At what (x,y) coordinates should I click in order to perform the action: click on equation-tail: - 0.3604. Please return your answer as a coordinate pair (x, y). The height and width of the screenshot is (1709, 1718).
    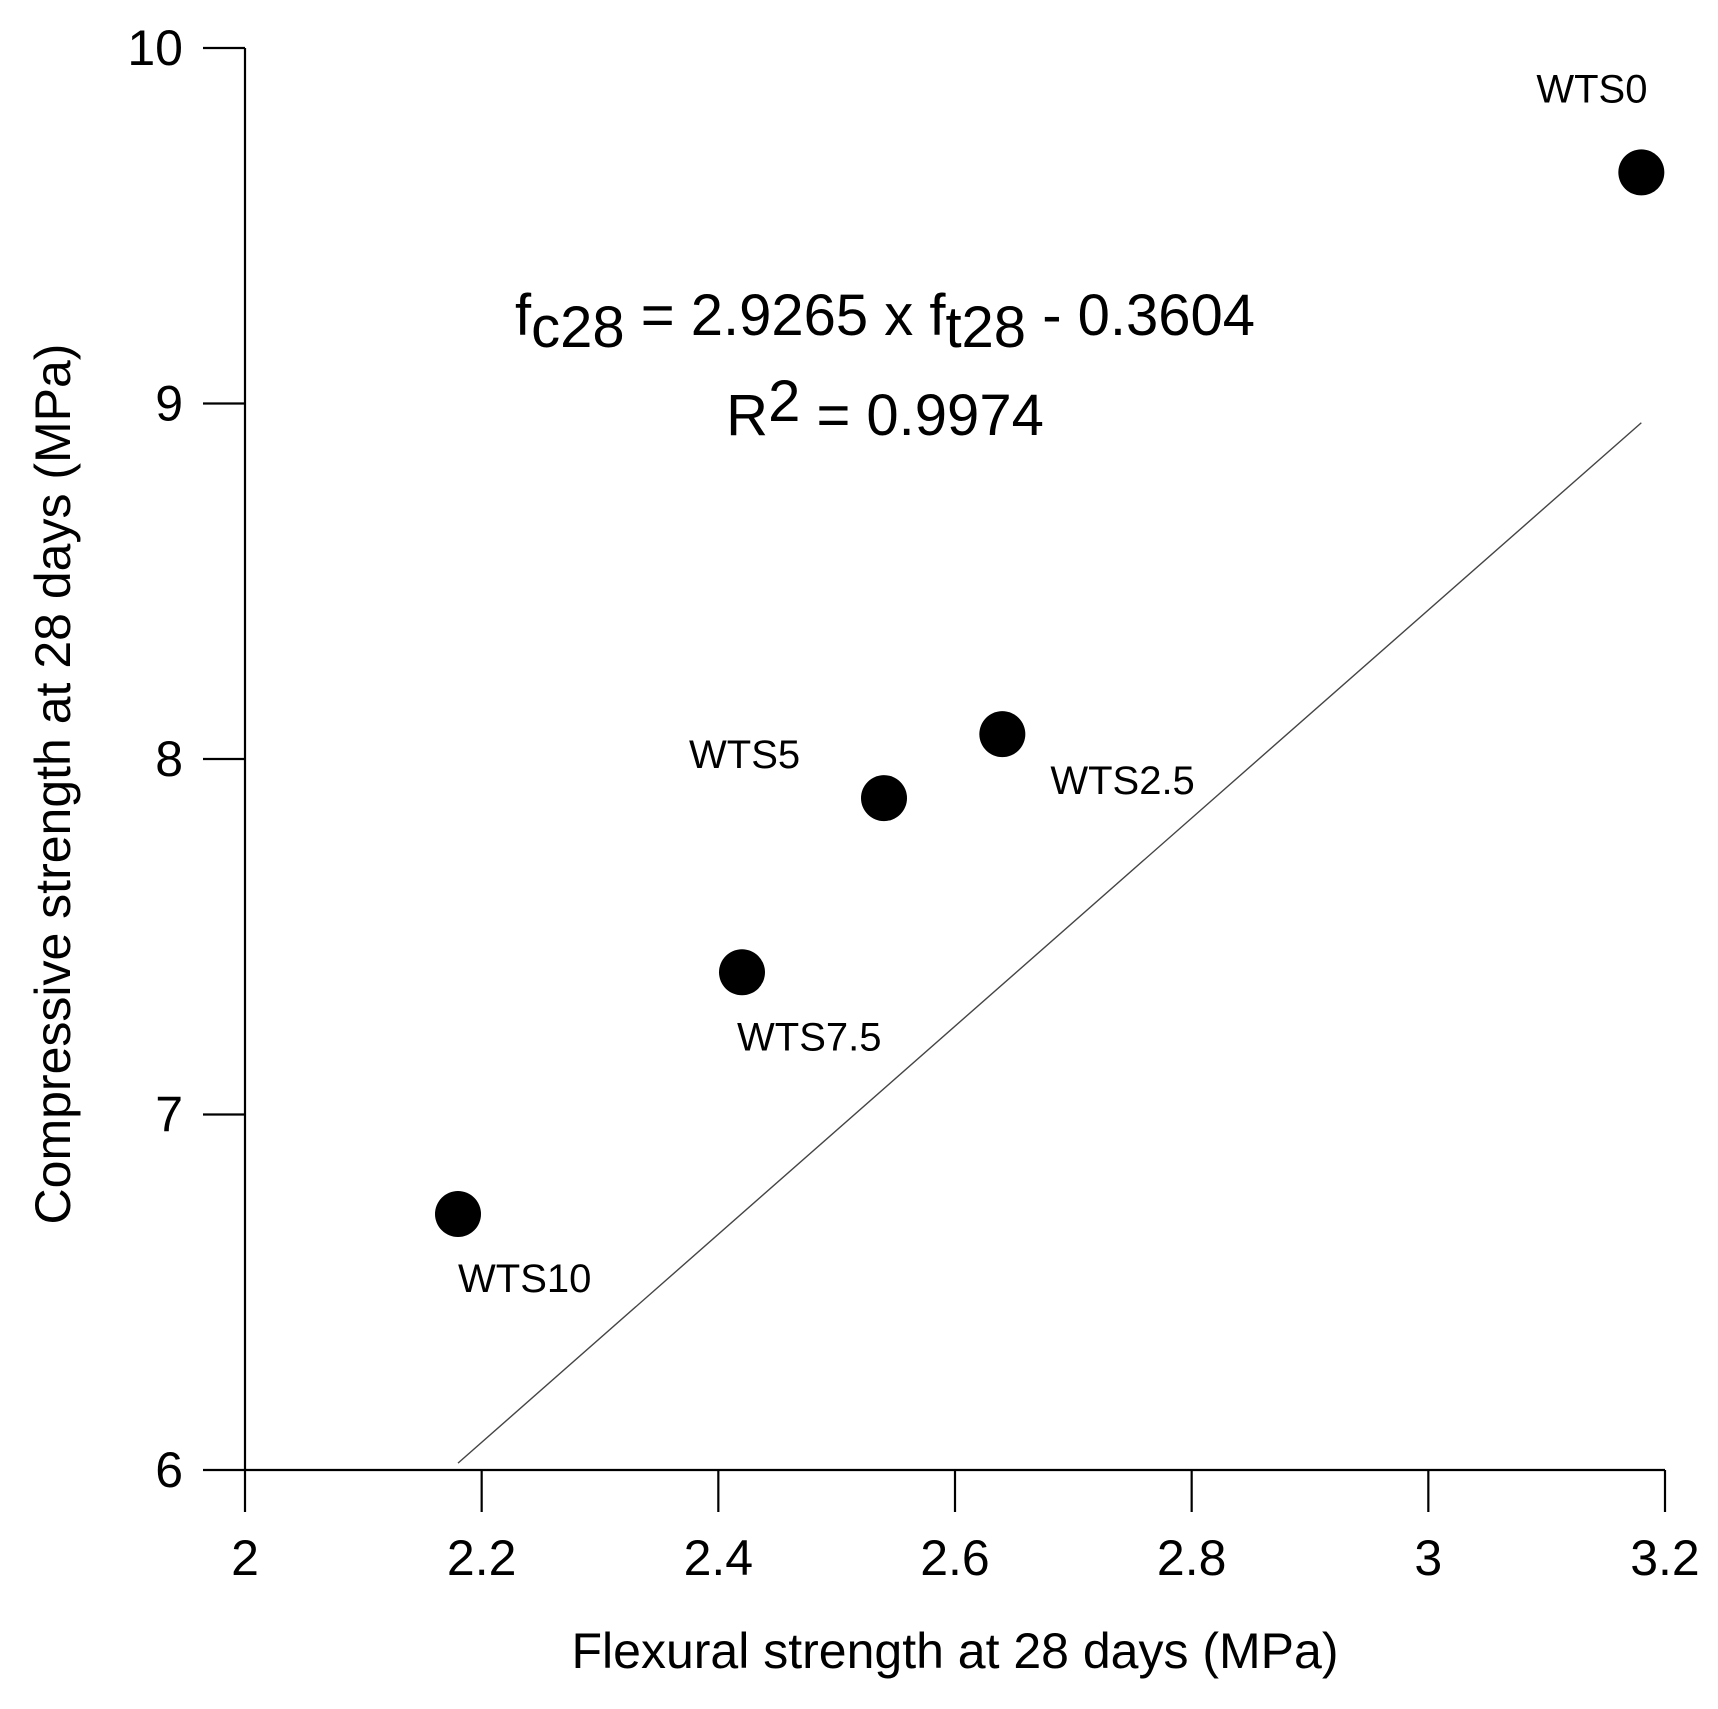
    Looking at the image, I should click on (1140, 315).